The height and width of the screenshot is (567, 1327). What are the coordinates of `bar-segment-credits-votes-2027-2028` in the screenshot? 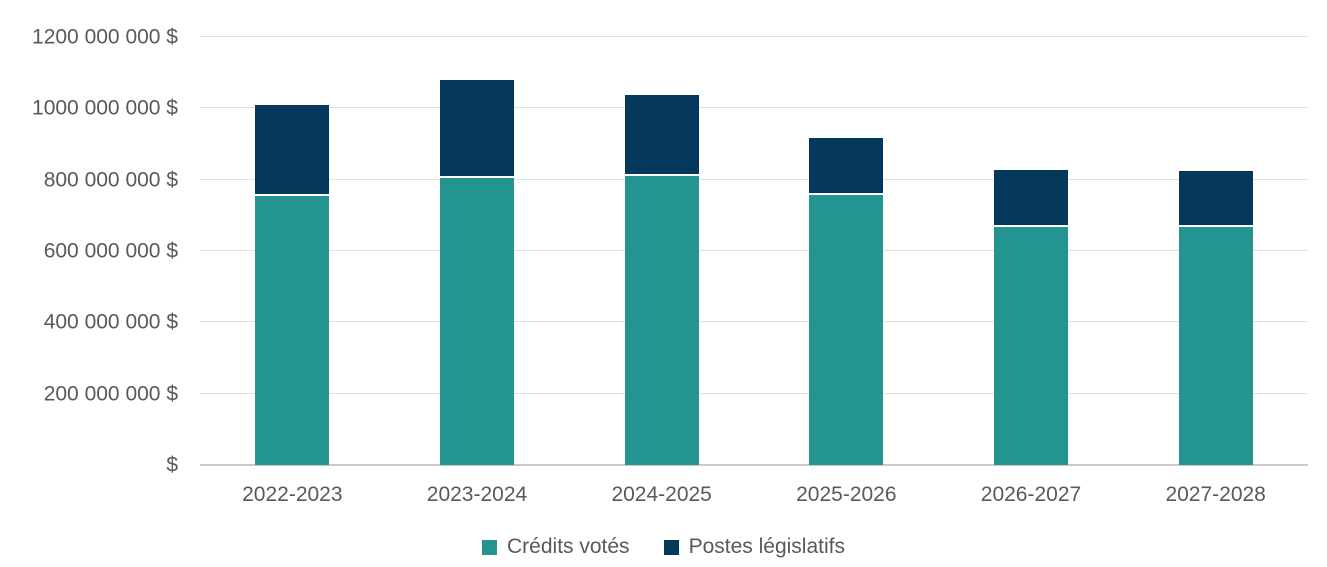 It's located at (1215, 346).